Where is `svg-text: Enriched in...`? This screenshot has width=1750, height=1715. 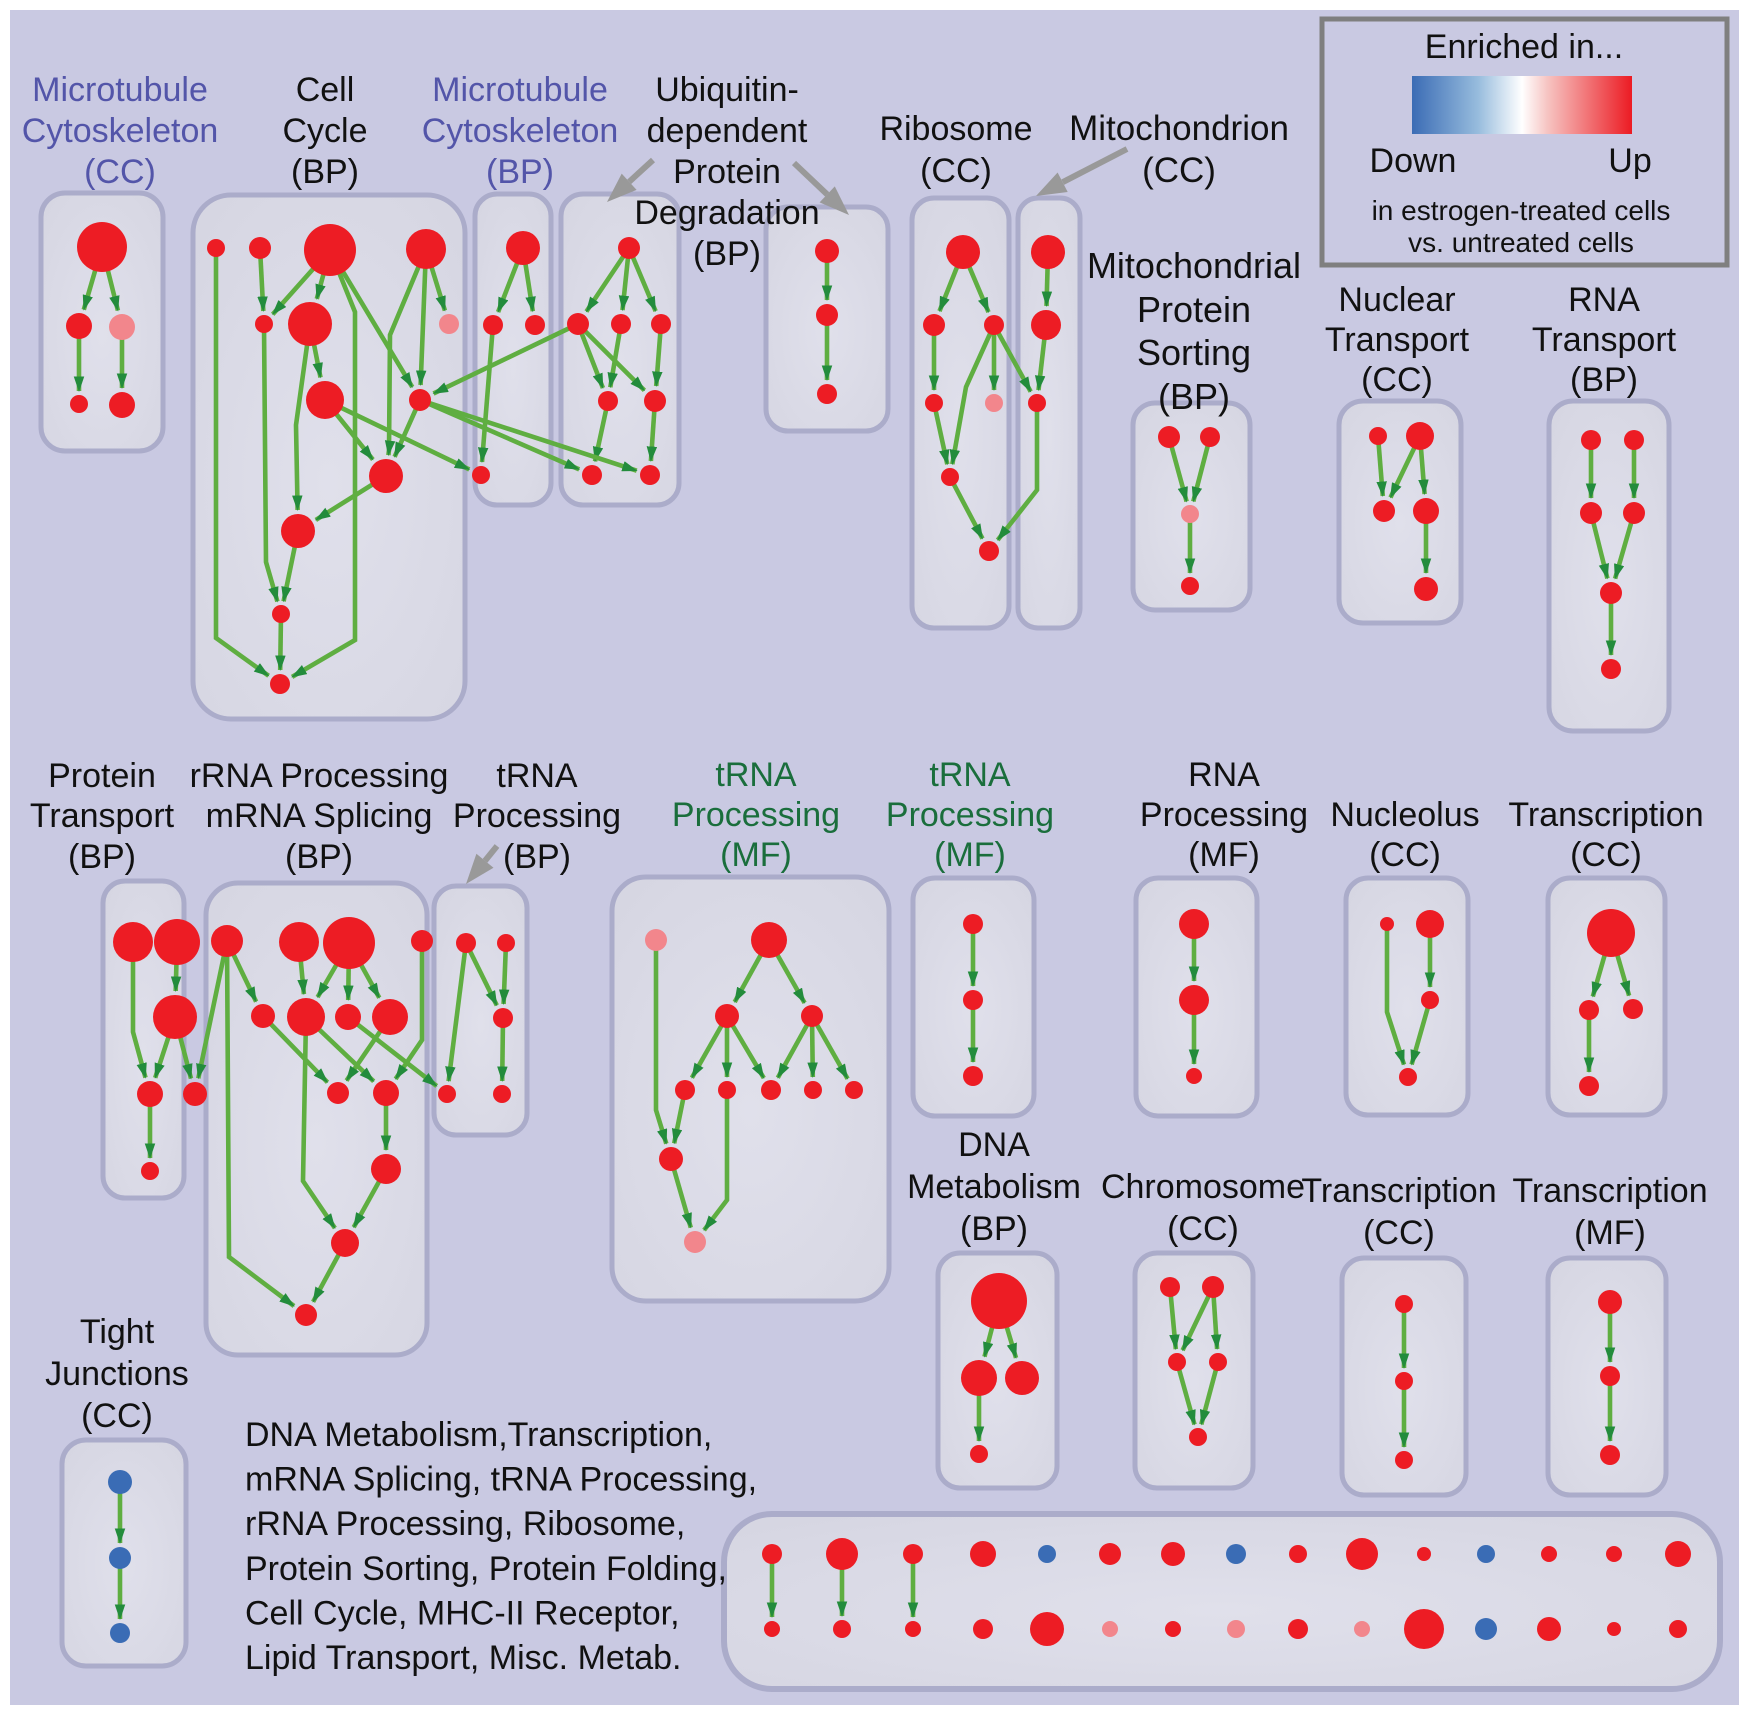 svg-text: Enriched in... is located at coordinates (1524, 47).